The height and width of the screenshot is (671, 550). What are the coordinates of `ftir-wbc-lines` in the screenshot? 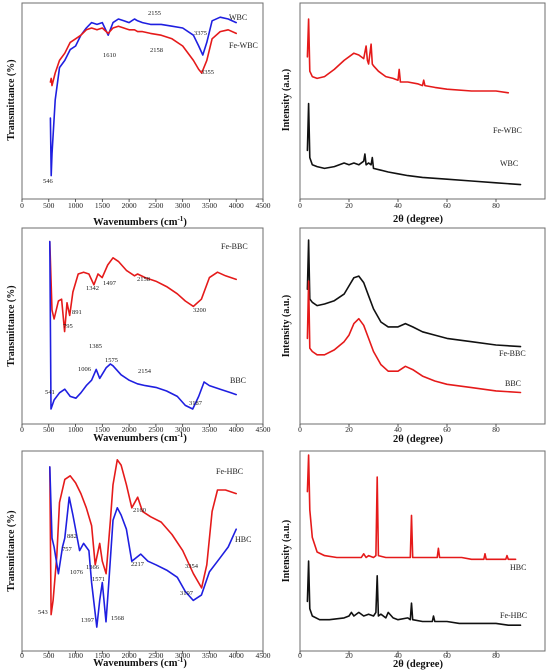 It's located at (143, 96).